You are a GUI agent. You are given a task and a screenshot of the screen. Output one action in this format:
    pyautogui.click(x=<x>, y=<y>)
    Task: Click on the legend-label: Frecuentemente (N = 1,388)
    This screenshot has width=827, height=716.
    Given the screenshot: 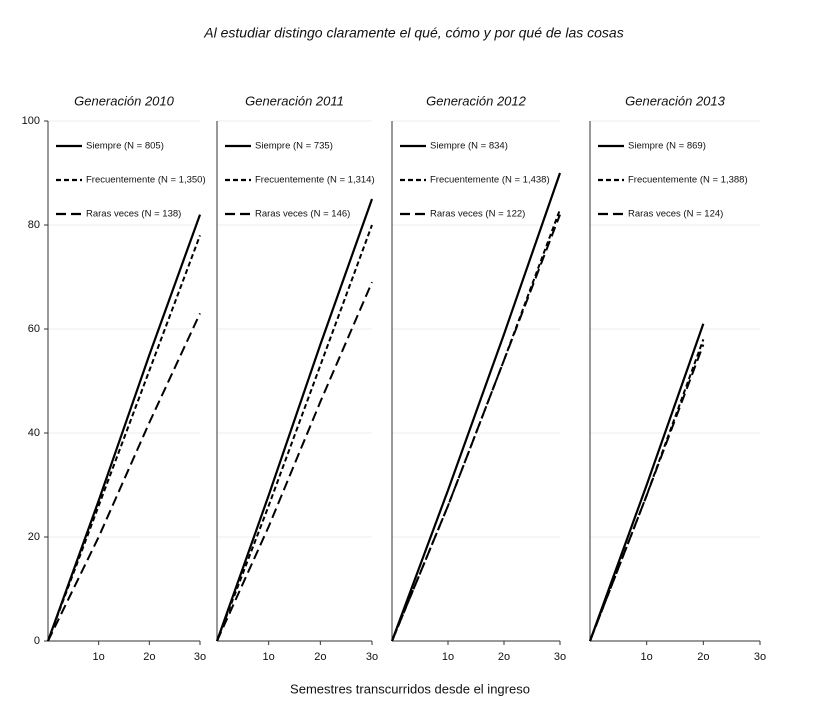 What is the action you would take?
    pyautogui.click(x=688, y=180)
    